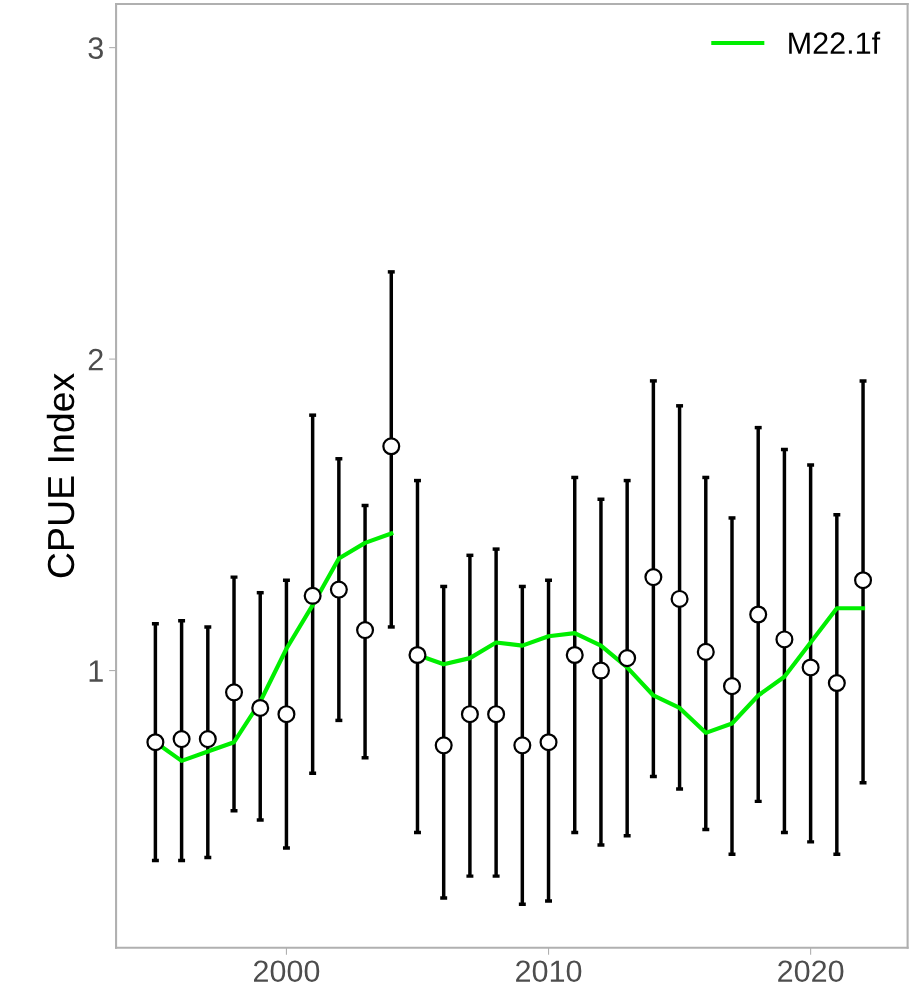  Describe the element at coordinates (95, 48) in the screenshot. I see `y-tick-label: 3` at that location.